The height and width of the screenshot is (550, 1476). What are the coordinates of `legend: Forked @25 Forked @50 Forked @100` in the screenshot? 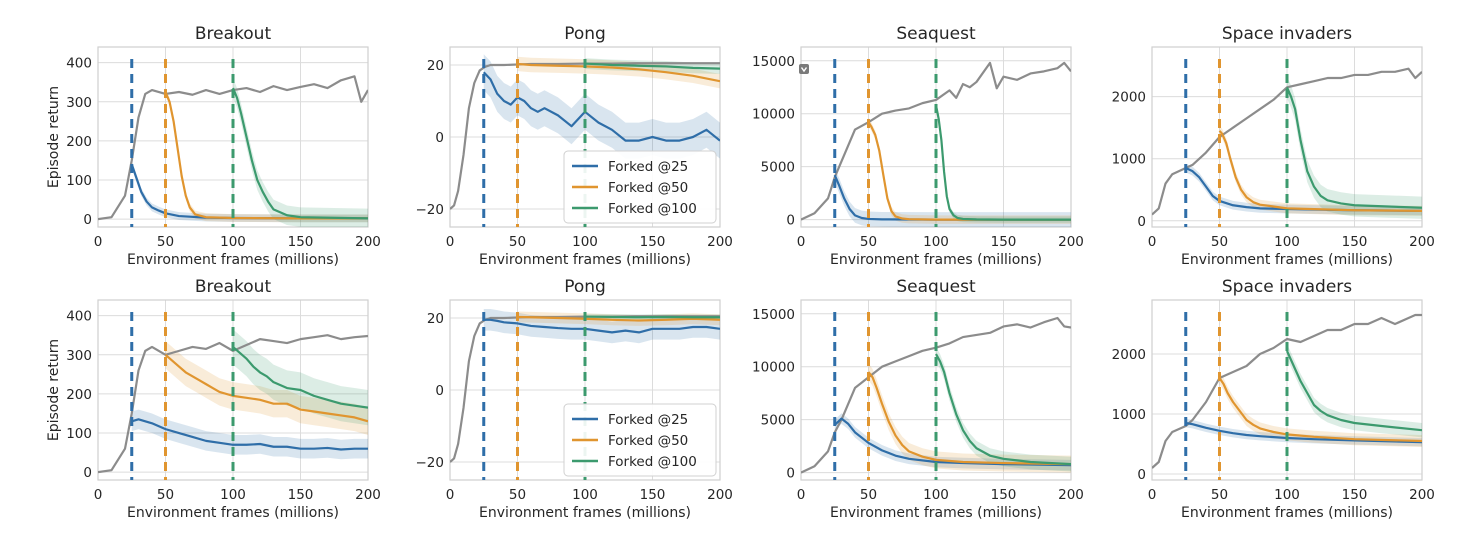 It's located at (640, 440).